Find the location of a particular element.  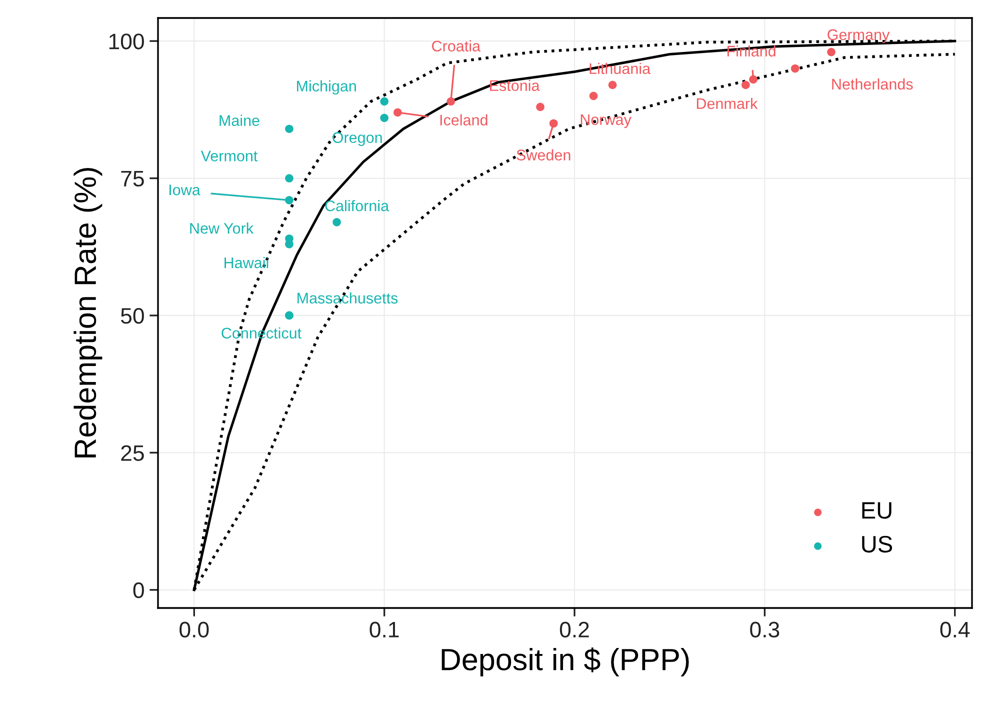

annotation: Croatia is located at coordinates (456, 46).